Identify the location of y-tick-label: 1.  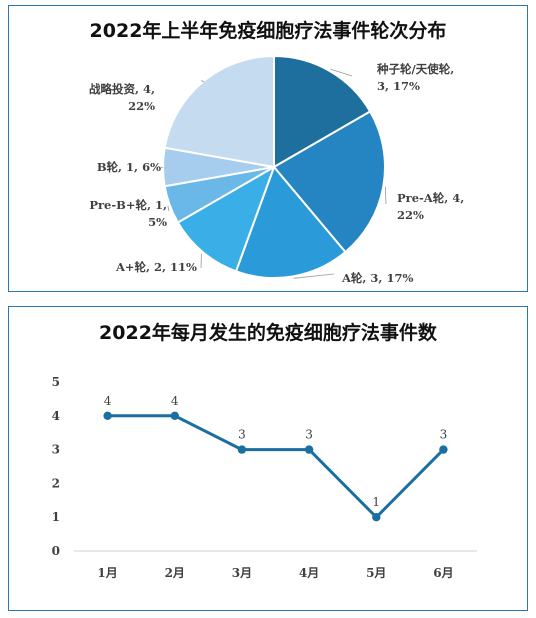
(56, 517).